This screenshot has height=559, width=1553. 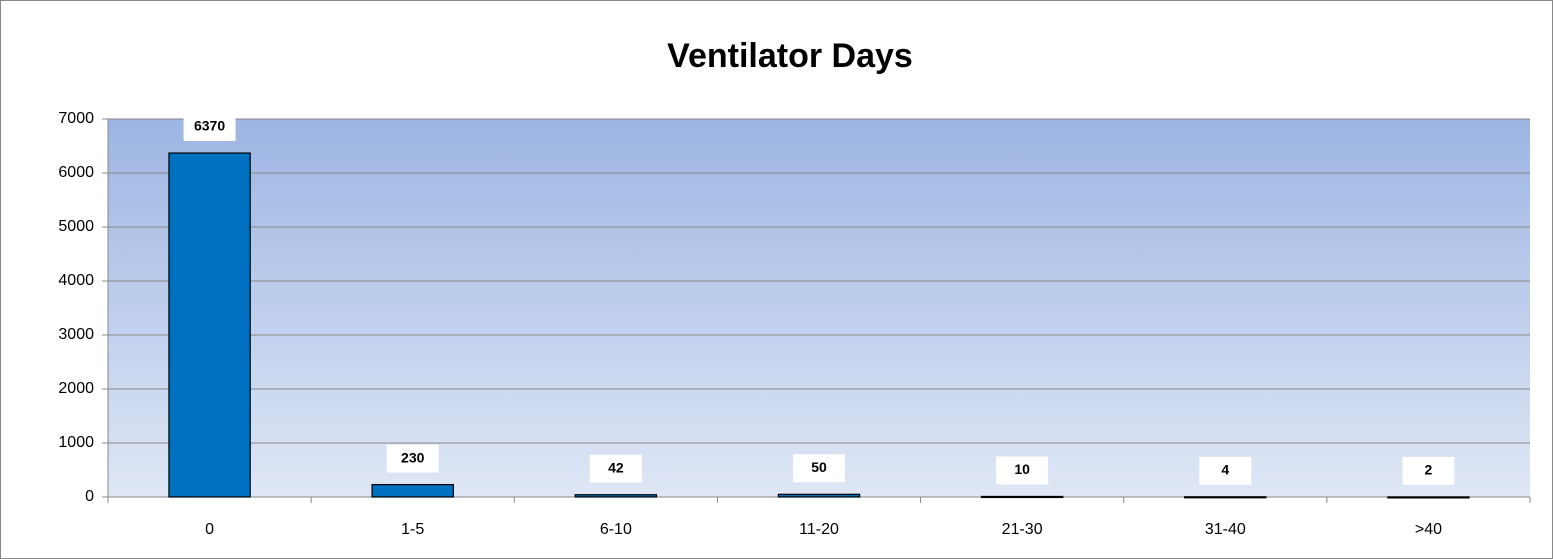 I want to click on y-tick-label: 7000, so click(x=76, y=118).